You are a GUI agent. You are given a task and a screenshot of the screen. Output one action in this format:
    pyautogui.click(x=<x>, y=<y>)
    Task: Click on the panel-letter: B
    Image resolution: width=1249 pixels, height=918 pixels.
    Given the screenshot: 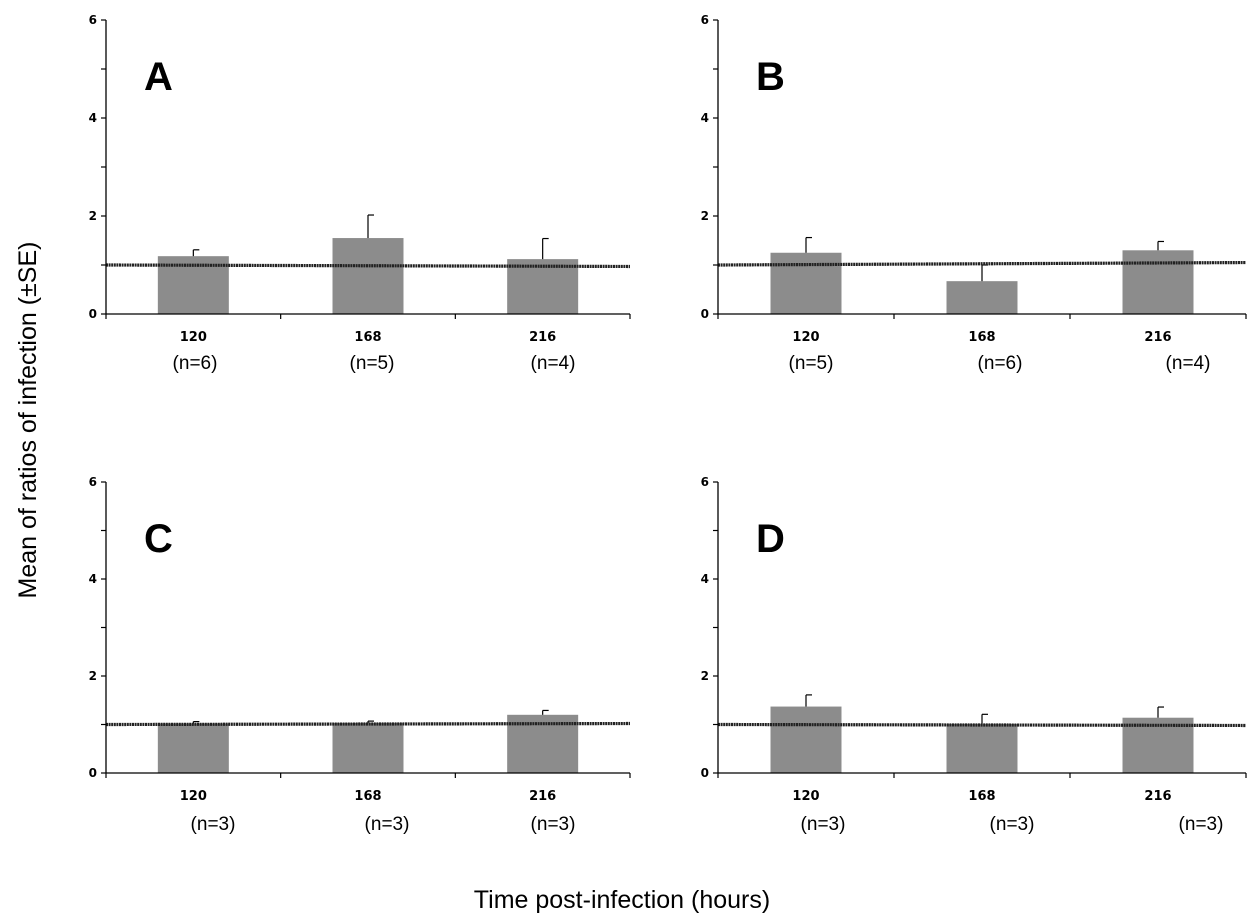 What is the action you would take?
    pyautogui.click(x=770, y=77)
    